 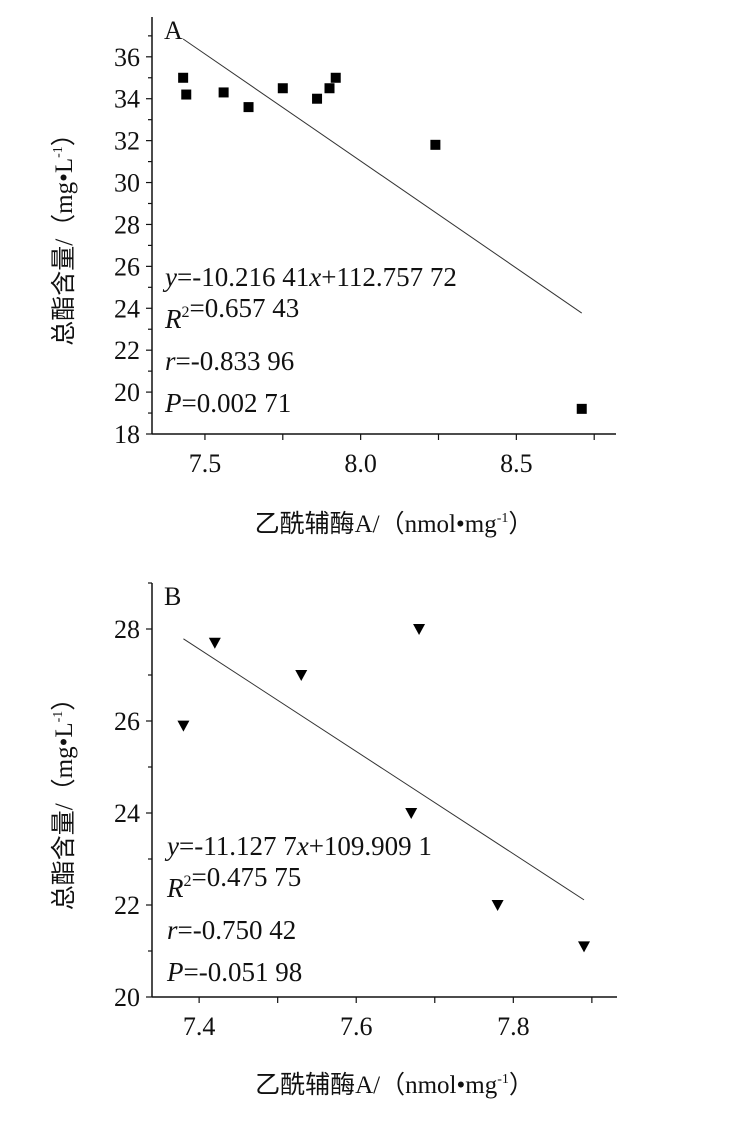 I want to click on stat-annotation: R2=0.475 75, so click(x=233, y=882).